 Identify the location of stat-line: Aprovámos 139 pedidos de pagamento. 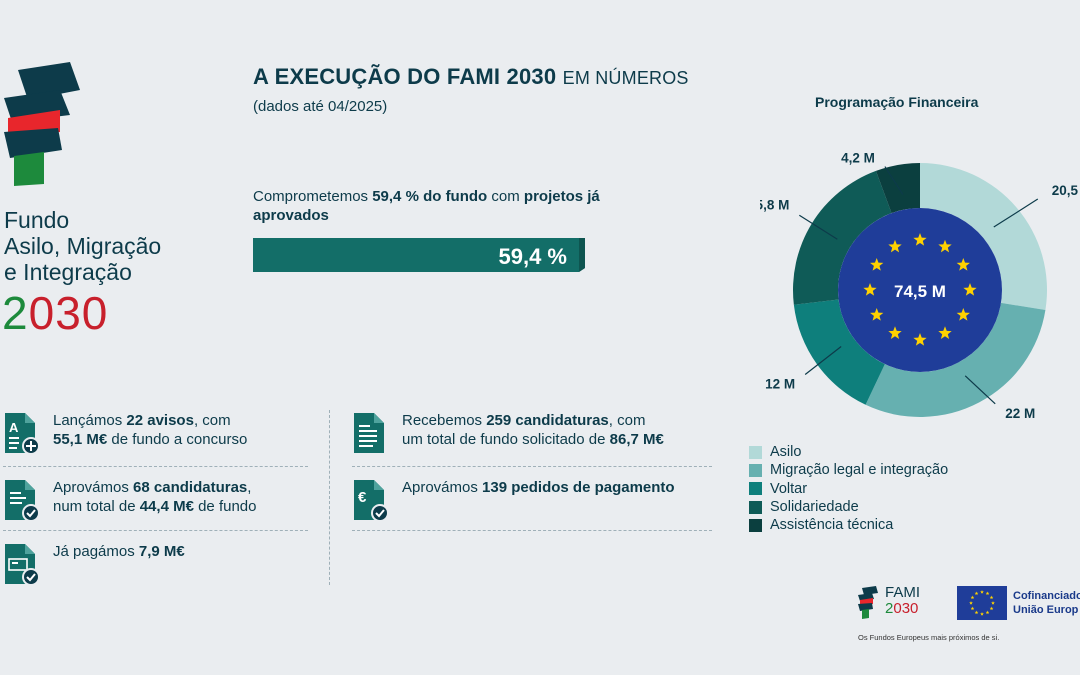
(538, 487).